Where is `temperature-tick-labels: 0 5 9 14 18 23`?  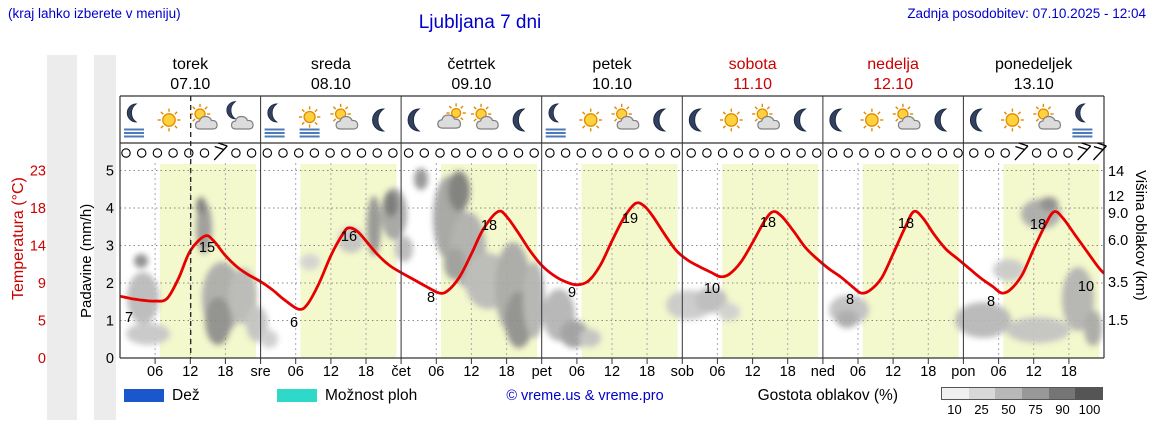 temperature-tick-labels: 0 5 9 14 18 23 is located at coordinates (38, 266).